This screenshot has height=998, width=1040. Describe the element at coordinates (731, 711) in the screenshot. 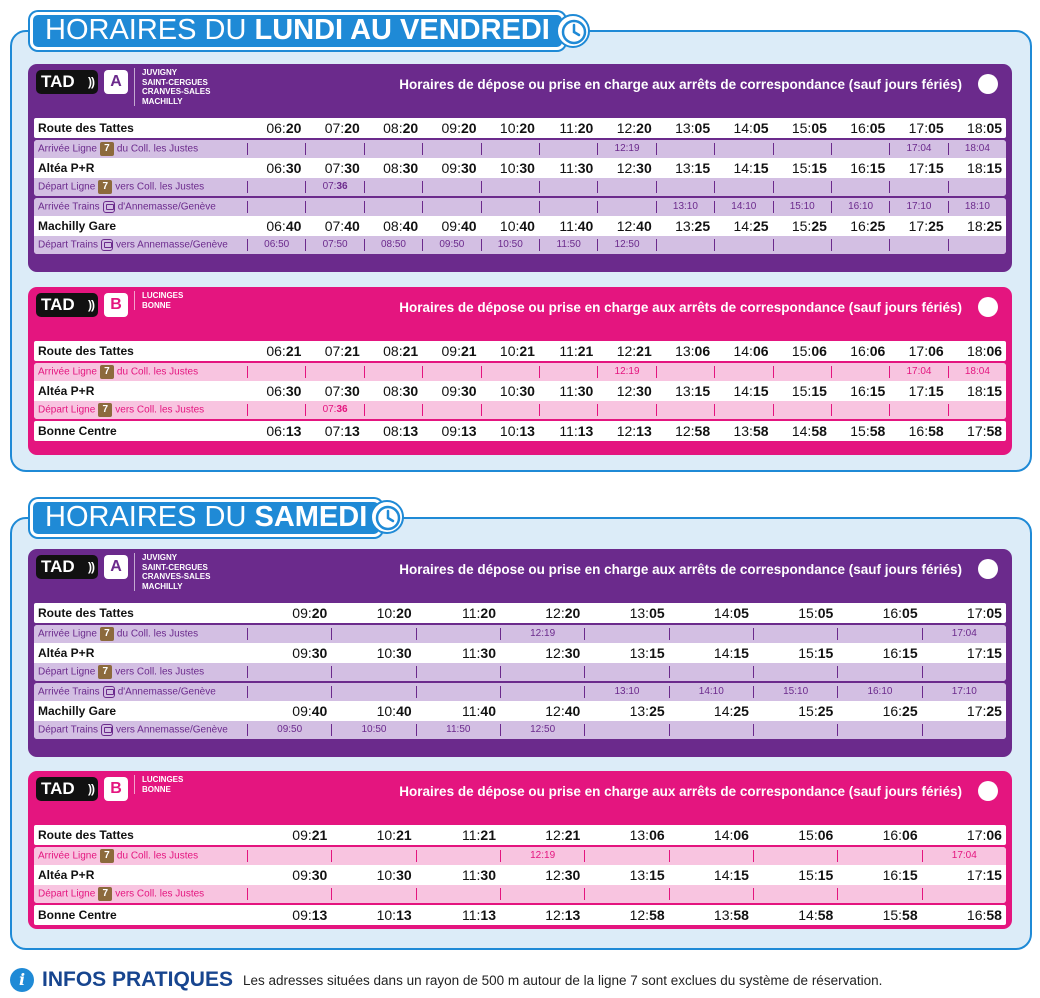

I see `time-cell: 14:25` at that location.